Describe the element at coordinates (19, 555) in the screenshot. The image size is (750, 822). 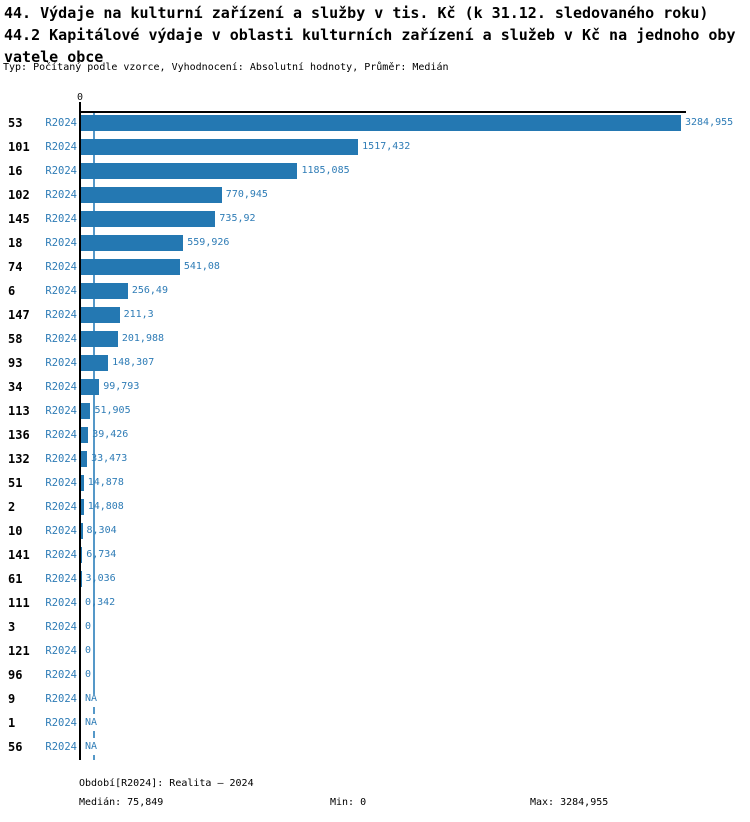
I see `row-category-label: 141` at that location.